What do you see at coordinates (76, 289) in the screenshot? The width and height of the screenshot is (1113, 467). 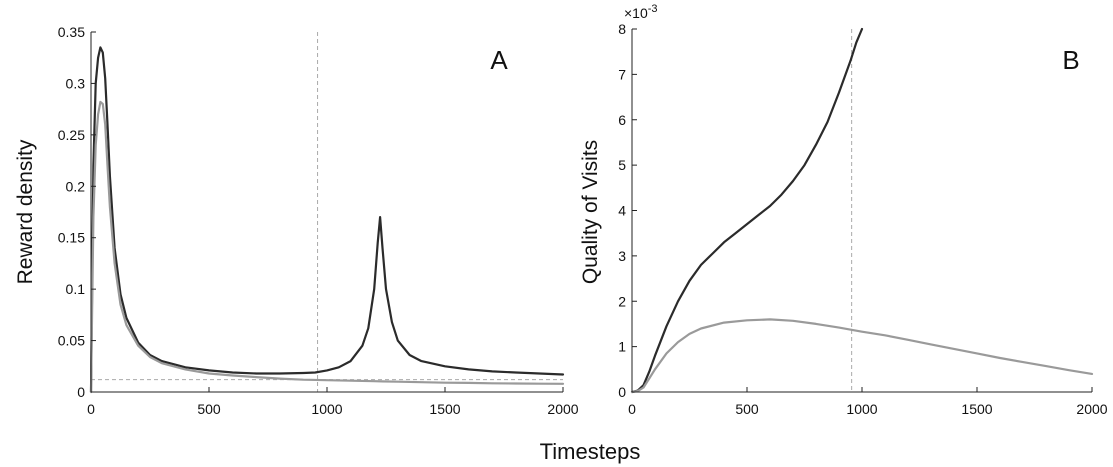 I see `y-tick-label: 0.1` at bounding box center [76, 289].